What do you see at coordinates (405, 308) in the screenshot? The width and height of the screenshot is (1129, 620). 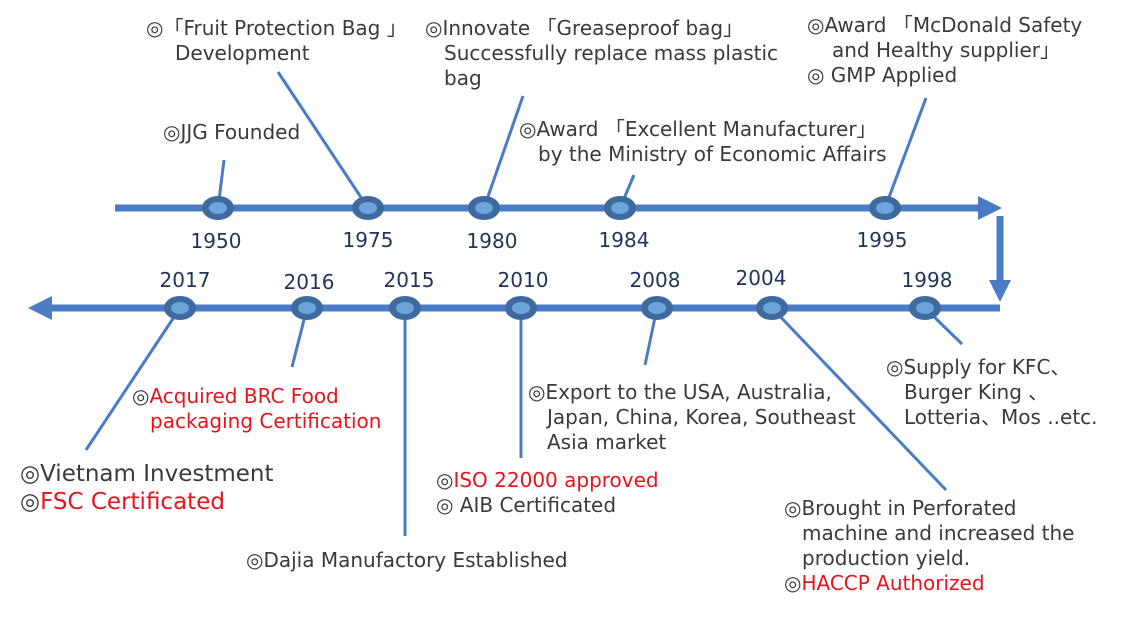 I see `node-2015` at bounding box center [405, 308].